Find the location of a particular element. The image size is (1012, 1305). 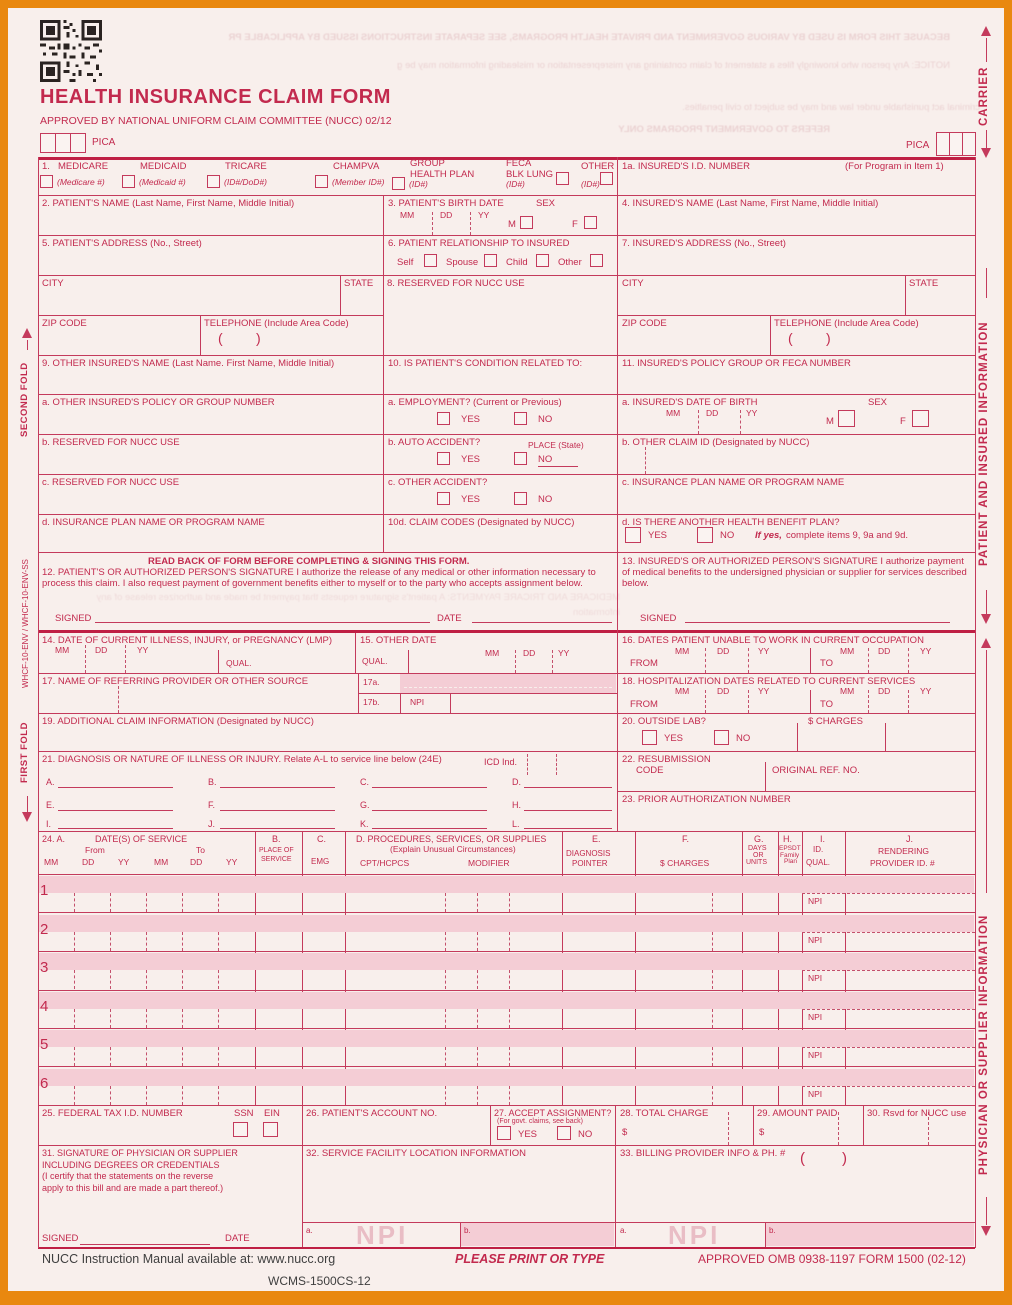

box12-date-label: DATE is located at coordinates (449, 618).